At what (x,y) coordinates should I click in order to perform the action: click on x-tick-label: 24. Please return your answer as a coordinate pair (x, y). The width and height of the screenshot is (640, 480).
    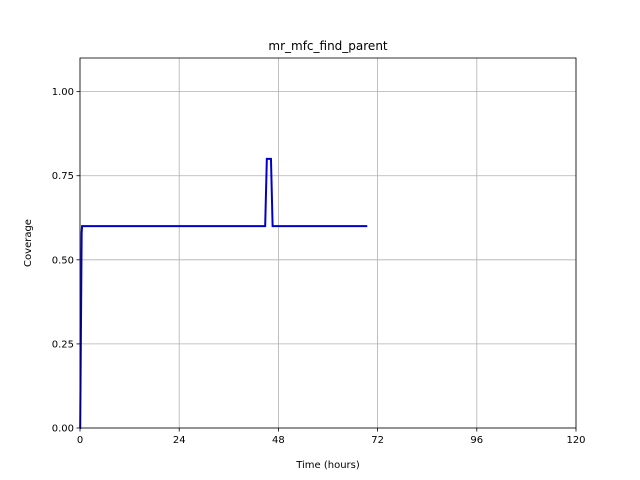
    Looking at the image, I should click on (179, 440).